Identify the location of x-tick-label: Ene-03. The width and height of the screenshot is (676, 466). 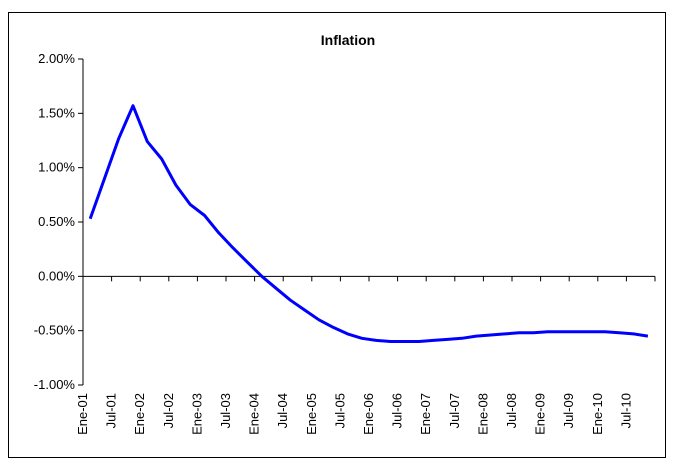
(196, 414).